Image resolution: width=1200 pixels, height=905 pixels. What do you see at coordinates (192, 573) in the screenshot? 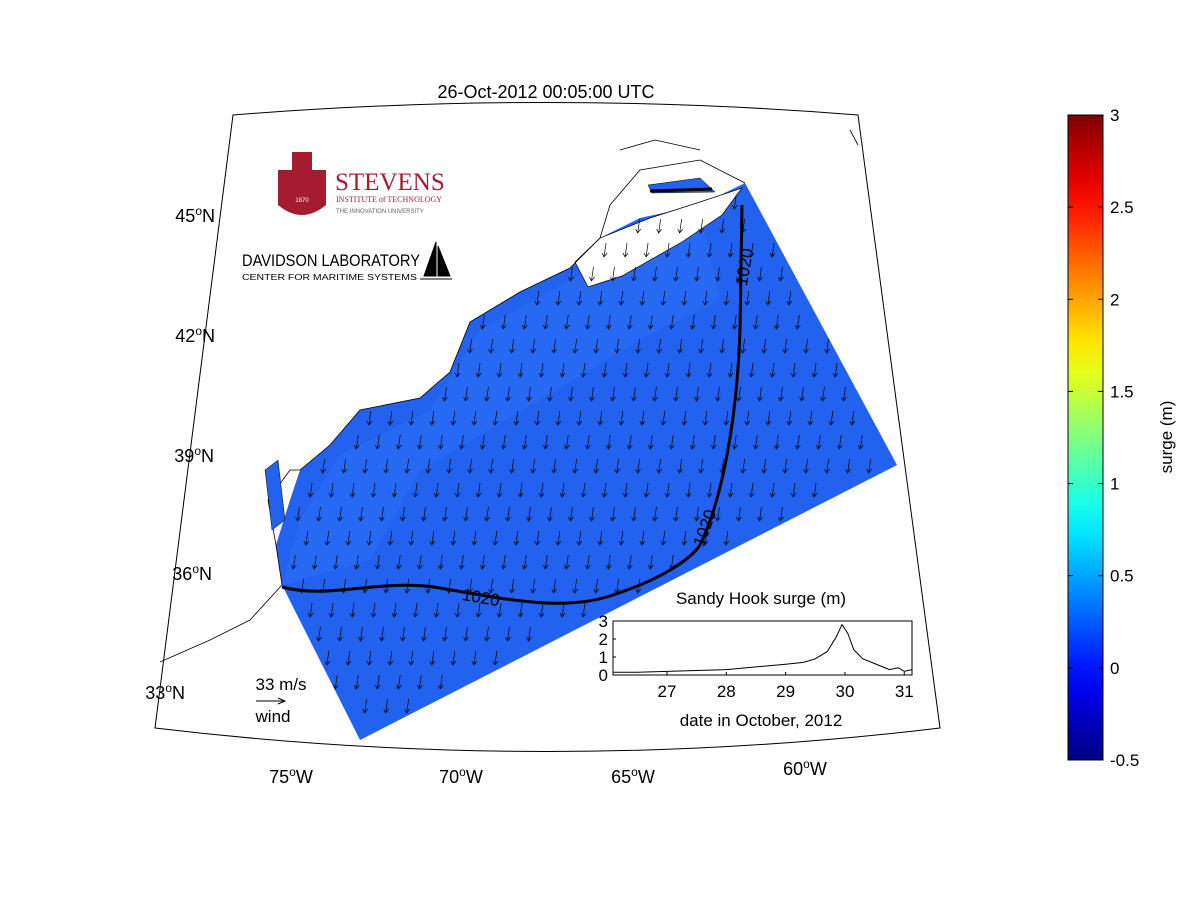
I see `graticule-label: 36oN` at bounding box center [192, 573].